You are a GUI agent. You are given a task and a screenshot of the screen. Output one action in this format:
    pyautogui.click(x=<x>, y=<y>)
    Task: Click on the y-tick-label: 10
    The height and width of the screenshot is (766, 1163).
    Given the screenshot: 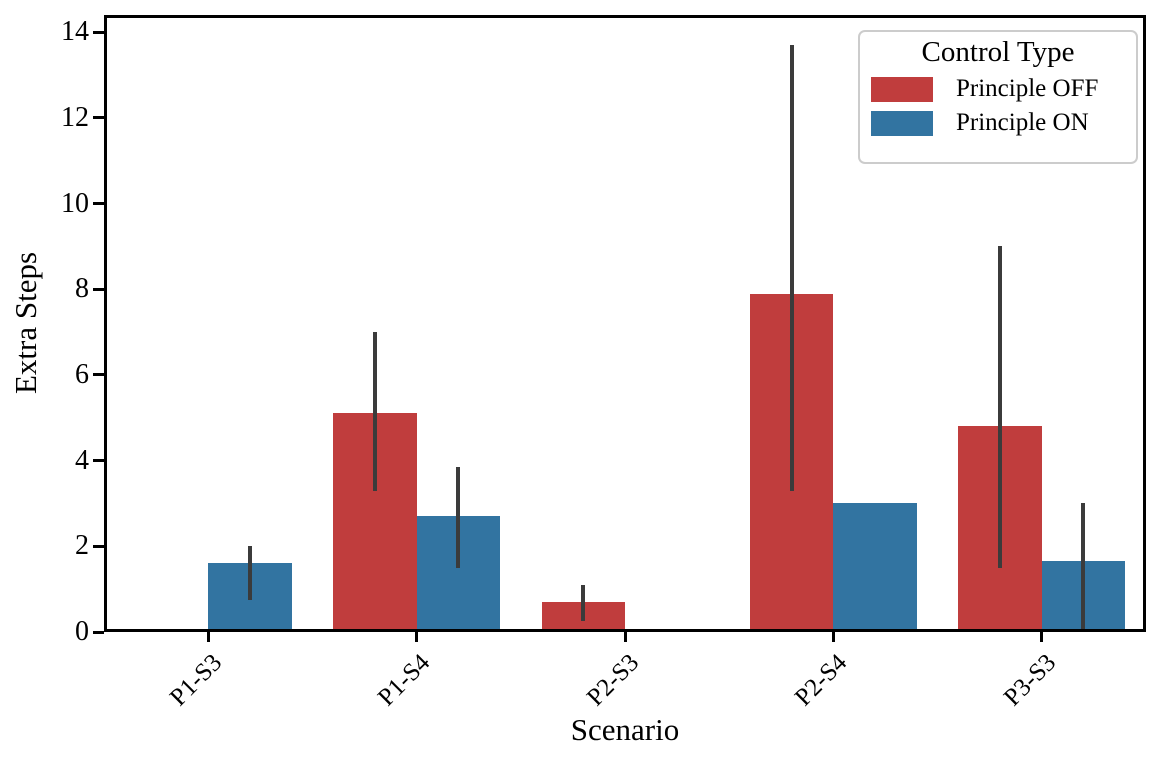 What is the action you would take?
    pyautogui.click(x=75, y=203)
    